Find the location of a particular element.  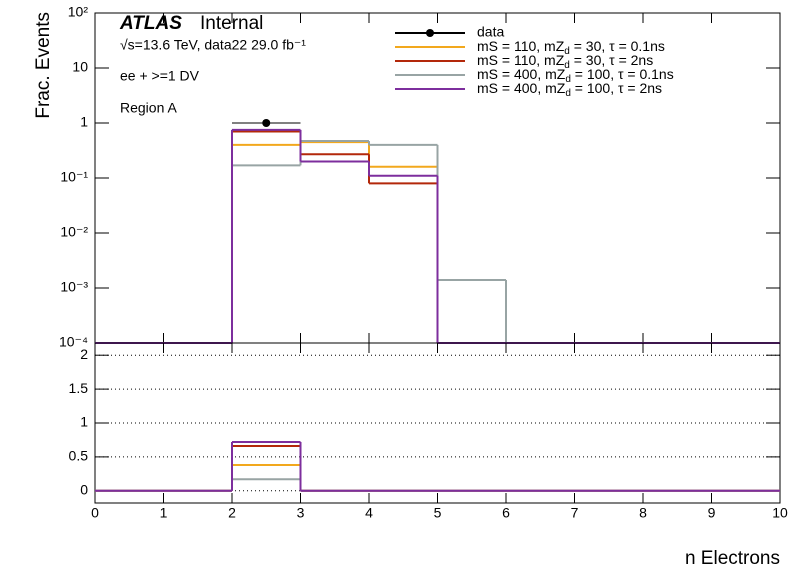

x-tick-label: 5 is located at coordinates (438, 513).